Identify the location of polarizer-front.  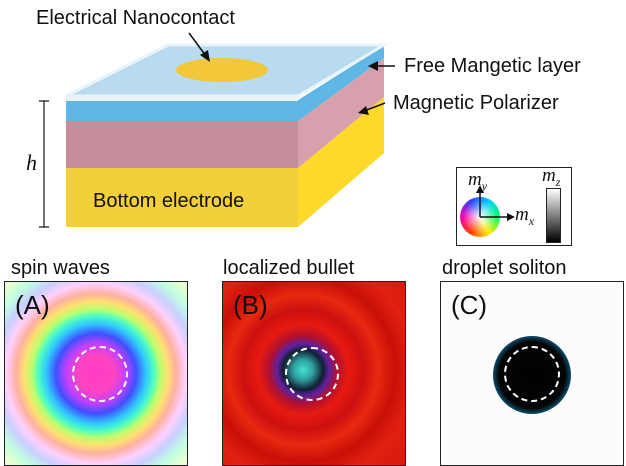
(182, 144).